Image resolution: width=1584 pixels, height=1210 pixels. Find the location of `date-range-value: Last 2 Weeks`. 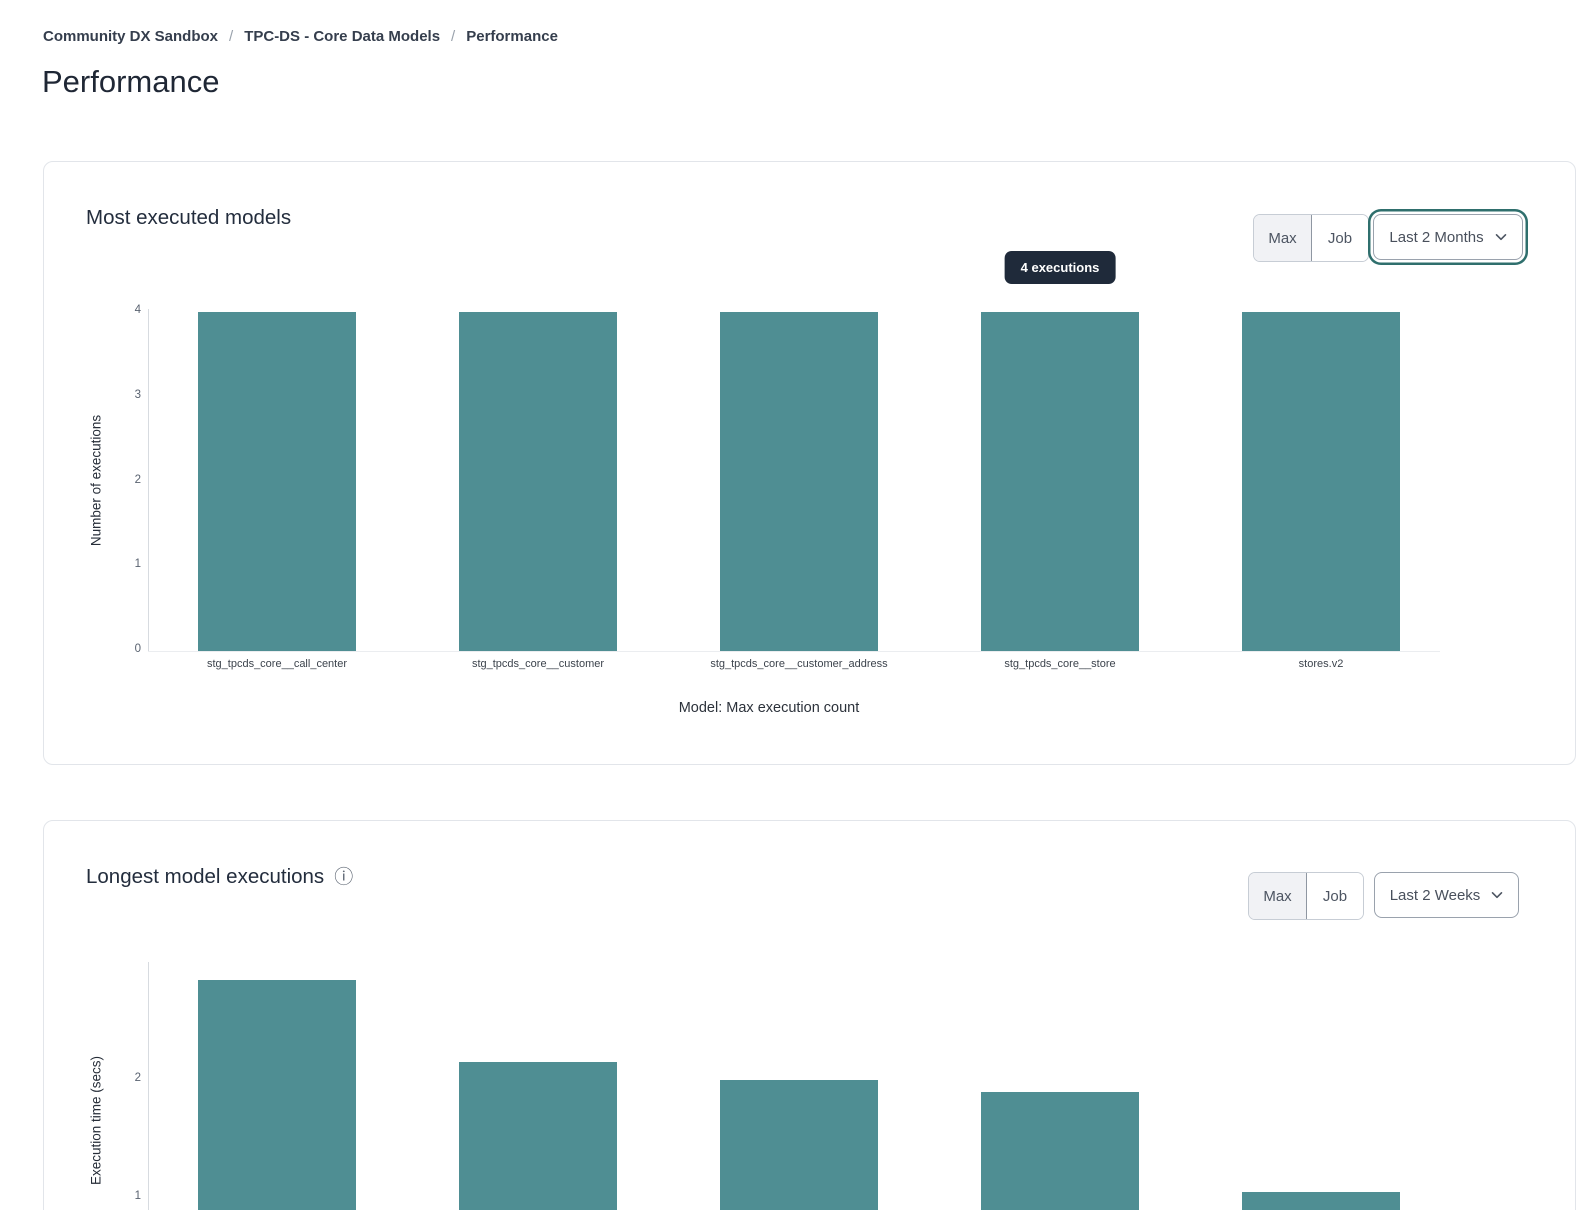

date-range-value: Last 2 Weeks is located at coordinates (1435, 895).